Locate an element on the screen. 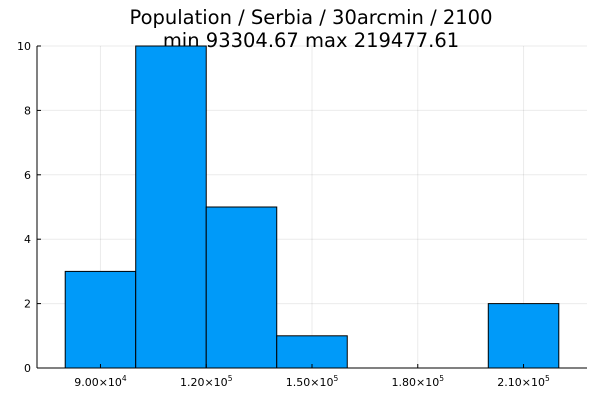 This screenshot has height=400, width=600. x-tick-label: 1.80×10⁵ is located at coordinates (418, 381).